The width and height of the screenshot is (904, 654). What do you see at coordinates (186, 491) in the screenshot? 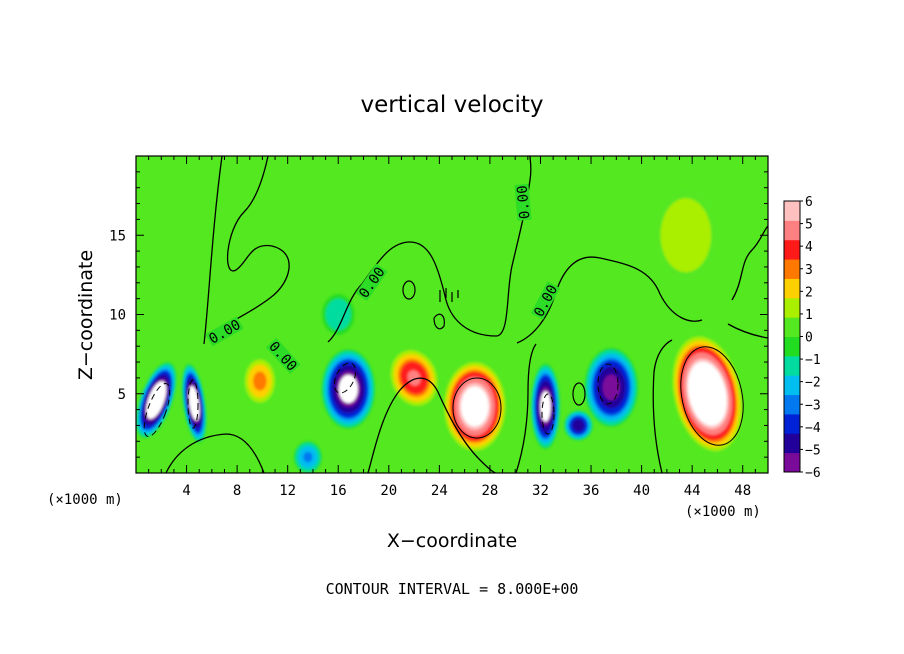
I see `x-tick-label: 4` at bounding box center [186, 491].